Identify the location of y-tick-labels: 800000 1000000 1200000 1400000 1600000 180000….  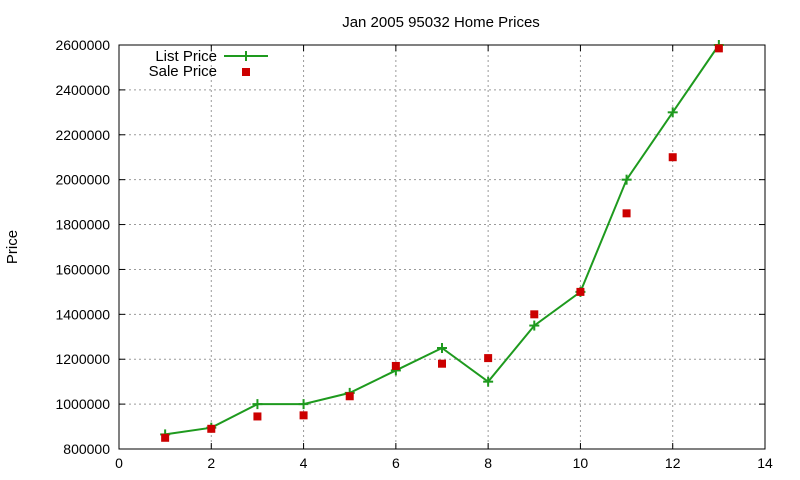
(82, 247).